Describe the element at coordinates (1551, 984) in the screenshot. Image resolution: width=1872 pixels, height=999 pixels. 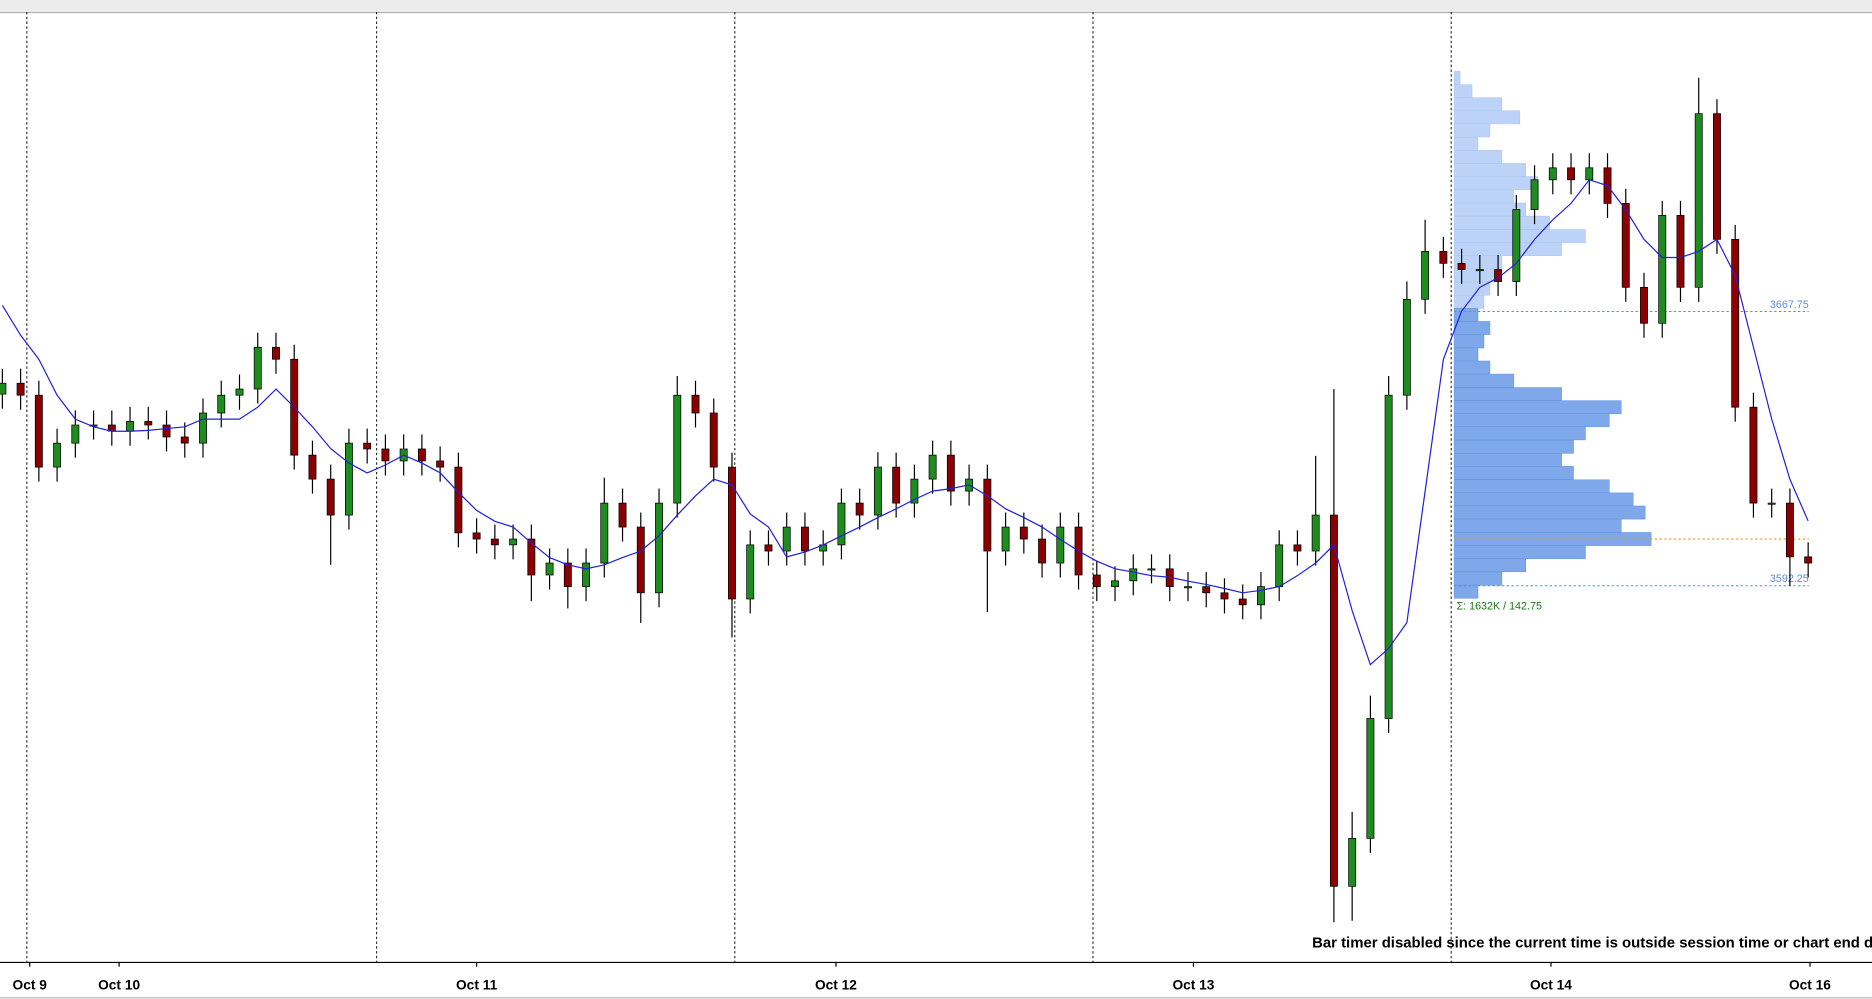
I see `x-tick-label: Oct 14` at that location.